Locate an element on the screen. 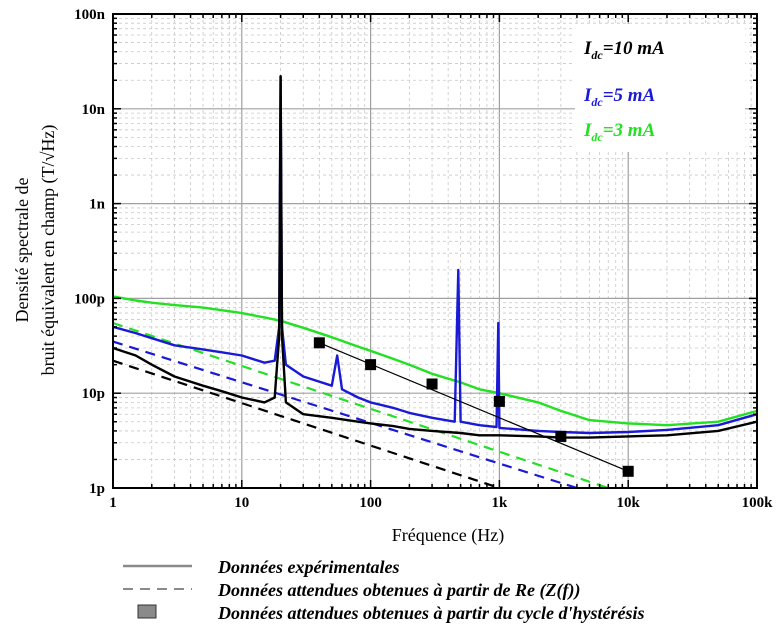 The height and width of the screenshot is (633, 779). x-tick-label: 100 is located at coordinates (370, 503).